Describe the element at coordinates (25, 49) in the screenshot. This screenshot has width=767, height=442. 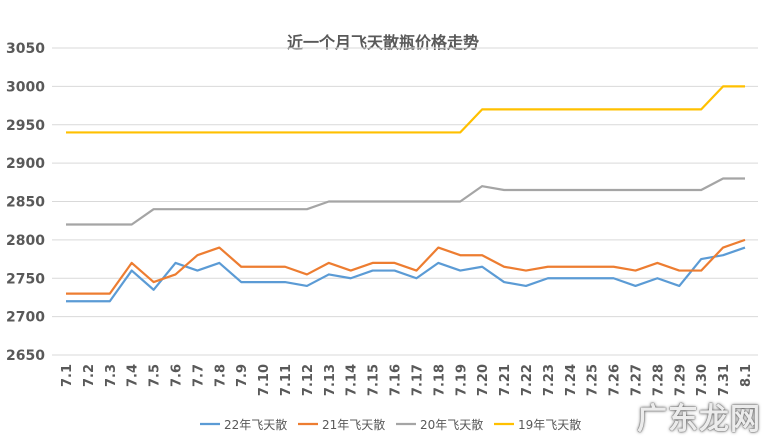
I see `y-tick-label: 3050` at that location.